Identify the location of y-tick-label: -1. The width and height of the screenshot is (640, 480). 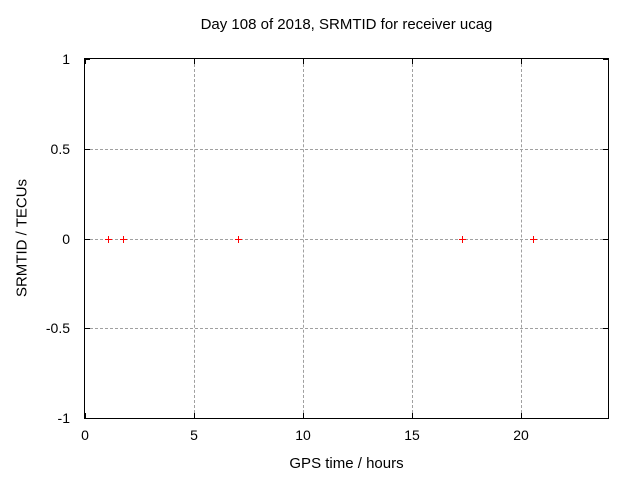
(63, 418).